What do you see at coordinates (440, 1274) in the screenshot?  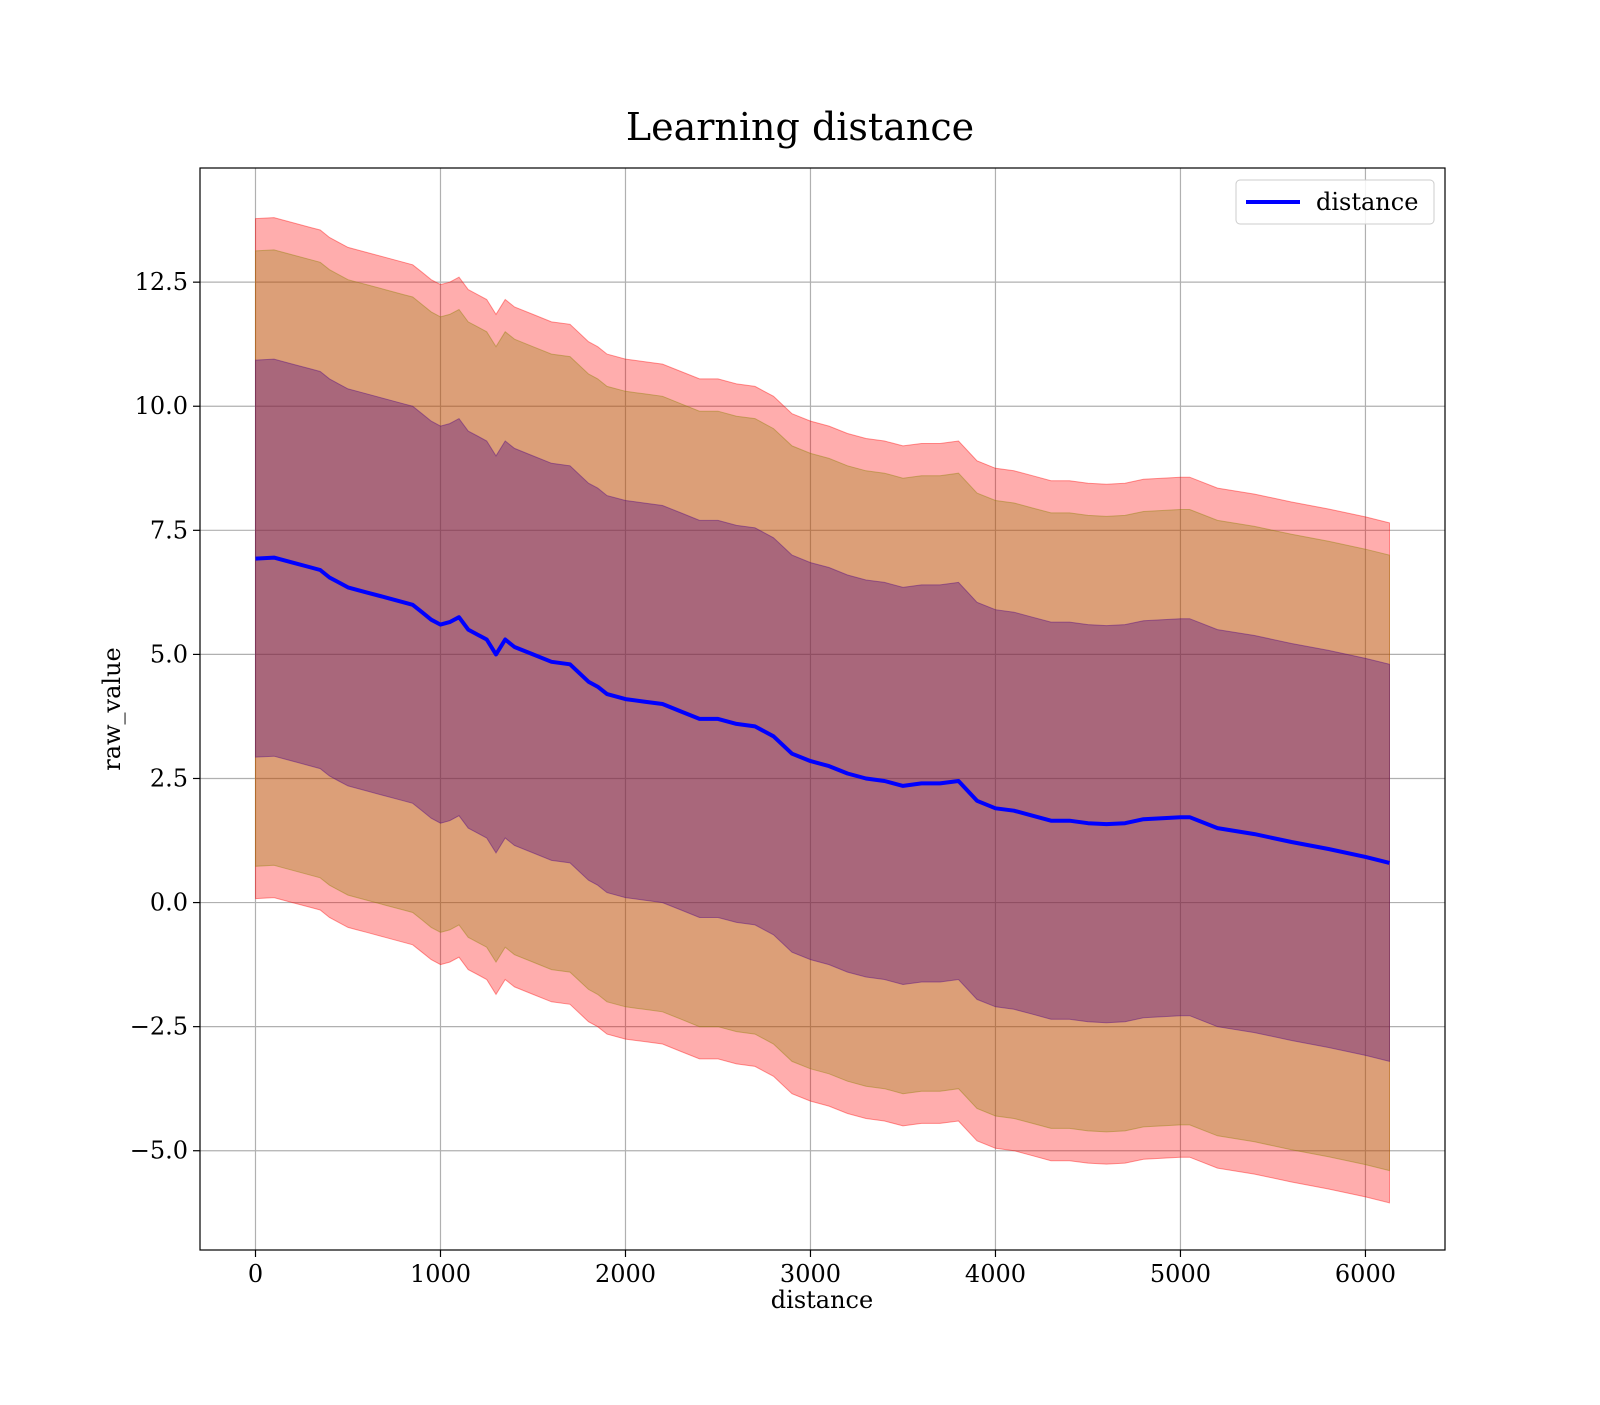 I see `x-tick-label-1: 1000` at bounding box center [440, 1274].